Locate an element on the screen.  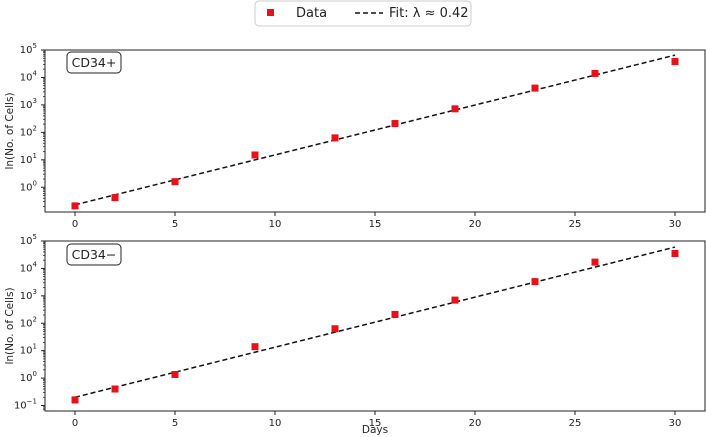
legend: Data Fit: λ ≈ 0.42 is located at coordinates (363, 13).